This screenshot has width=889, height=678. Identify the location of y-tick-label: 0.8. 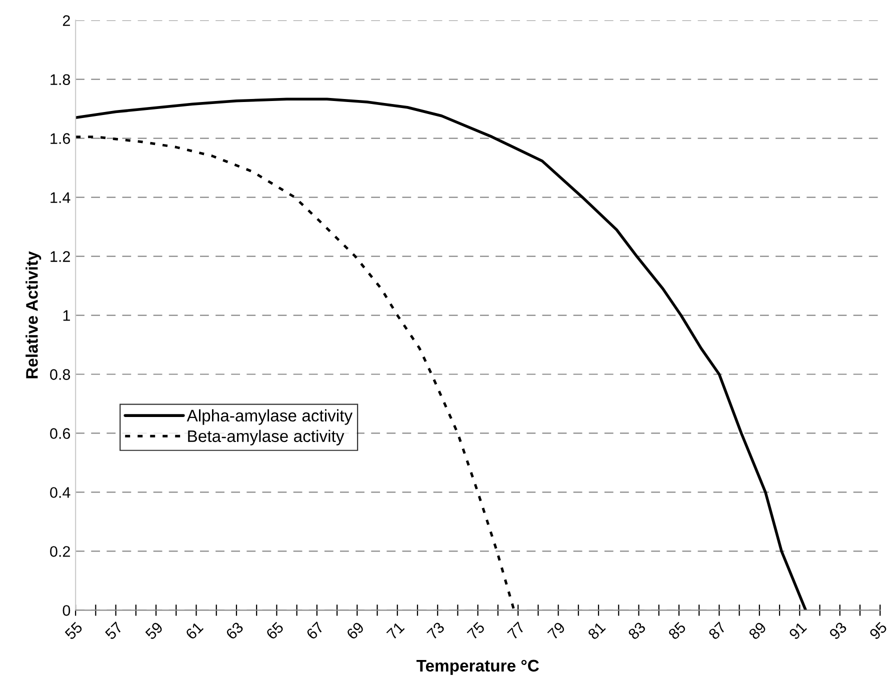
(60, 374).